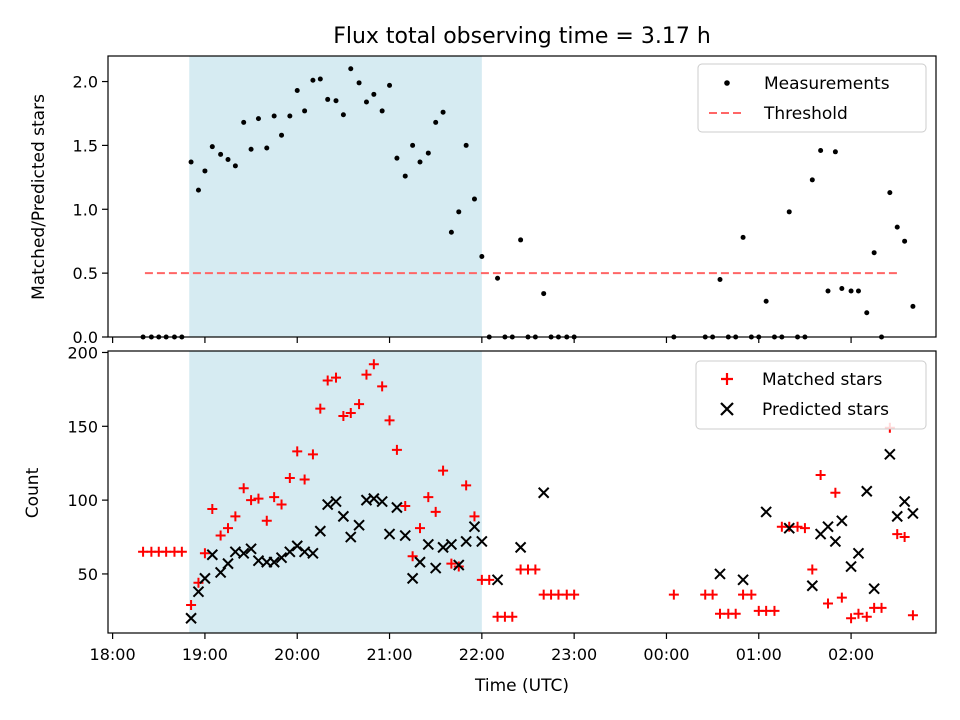 This screenshot has height=720, width=960. I want to click on top-legend: Measurements Threshold, so click(812, 98).